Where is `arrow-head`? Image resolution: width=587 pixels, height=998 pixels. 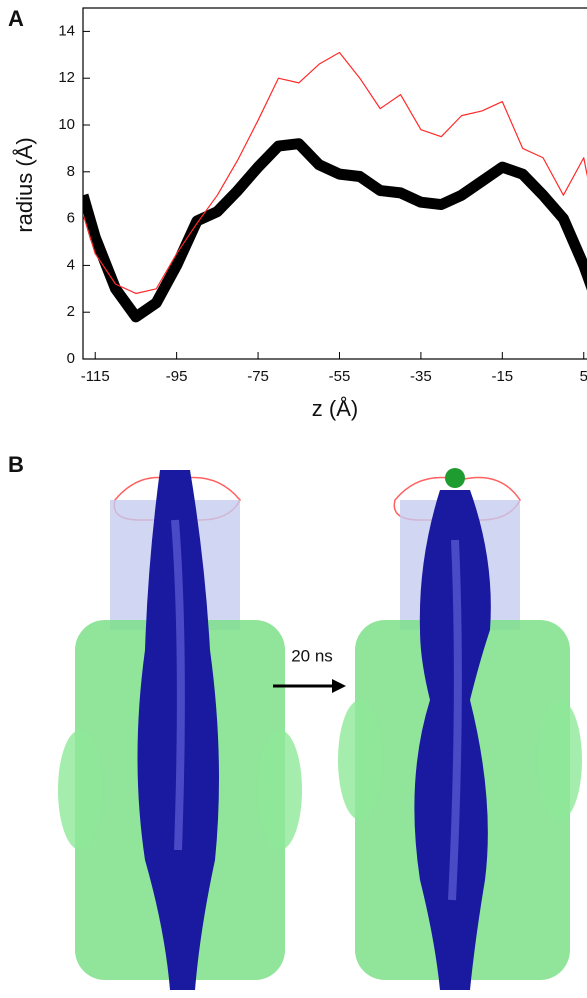 arrow-head is located at coordinates (339, 686).